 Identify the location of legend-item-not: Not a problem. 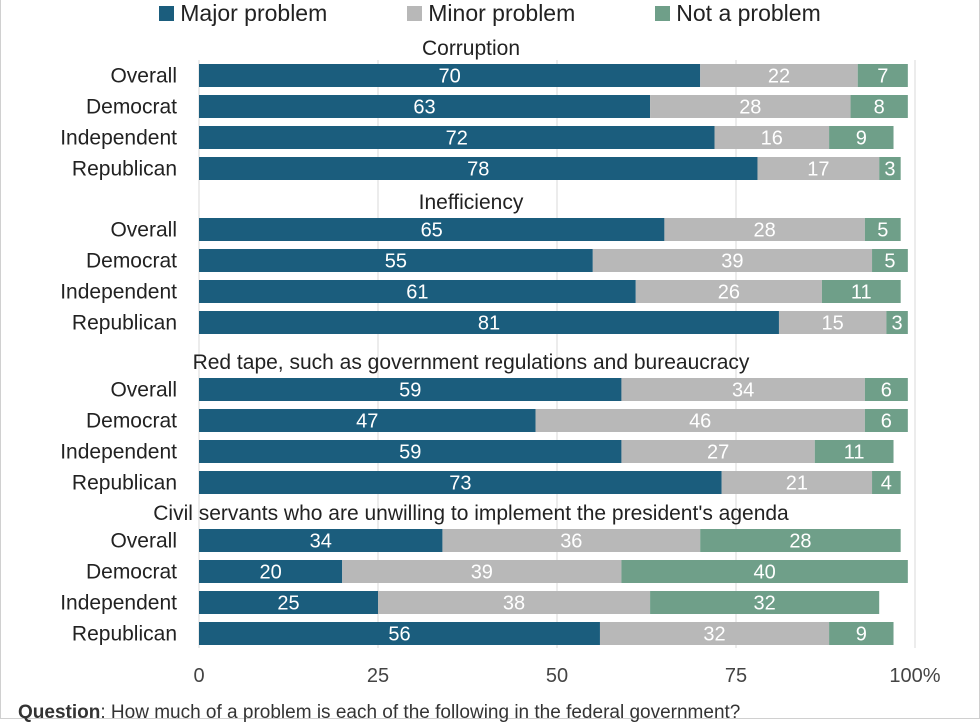
(738, 13).